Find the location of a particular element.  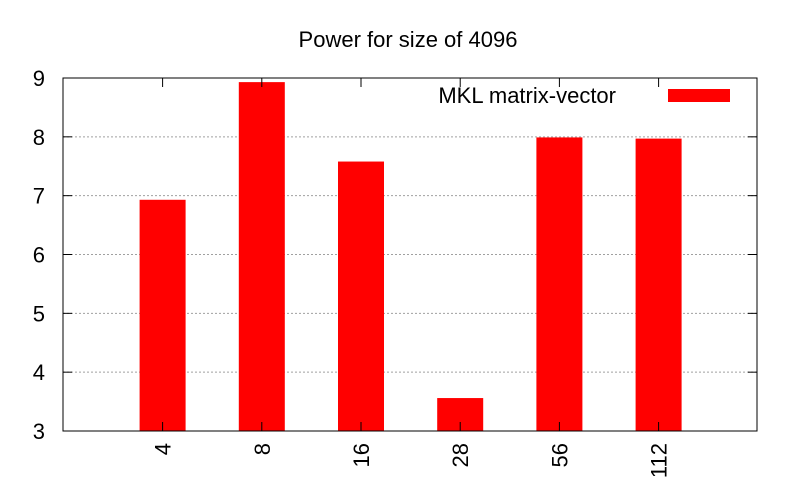

legend-label: MKL matrix-vector is located at coordinates (527, 95).